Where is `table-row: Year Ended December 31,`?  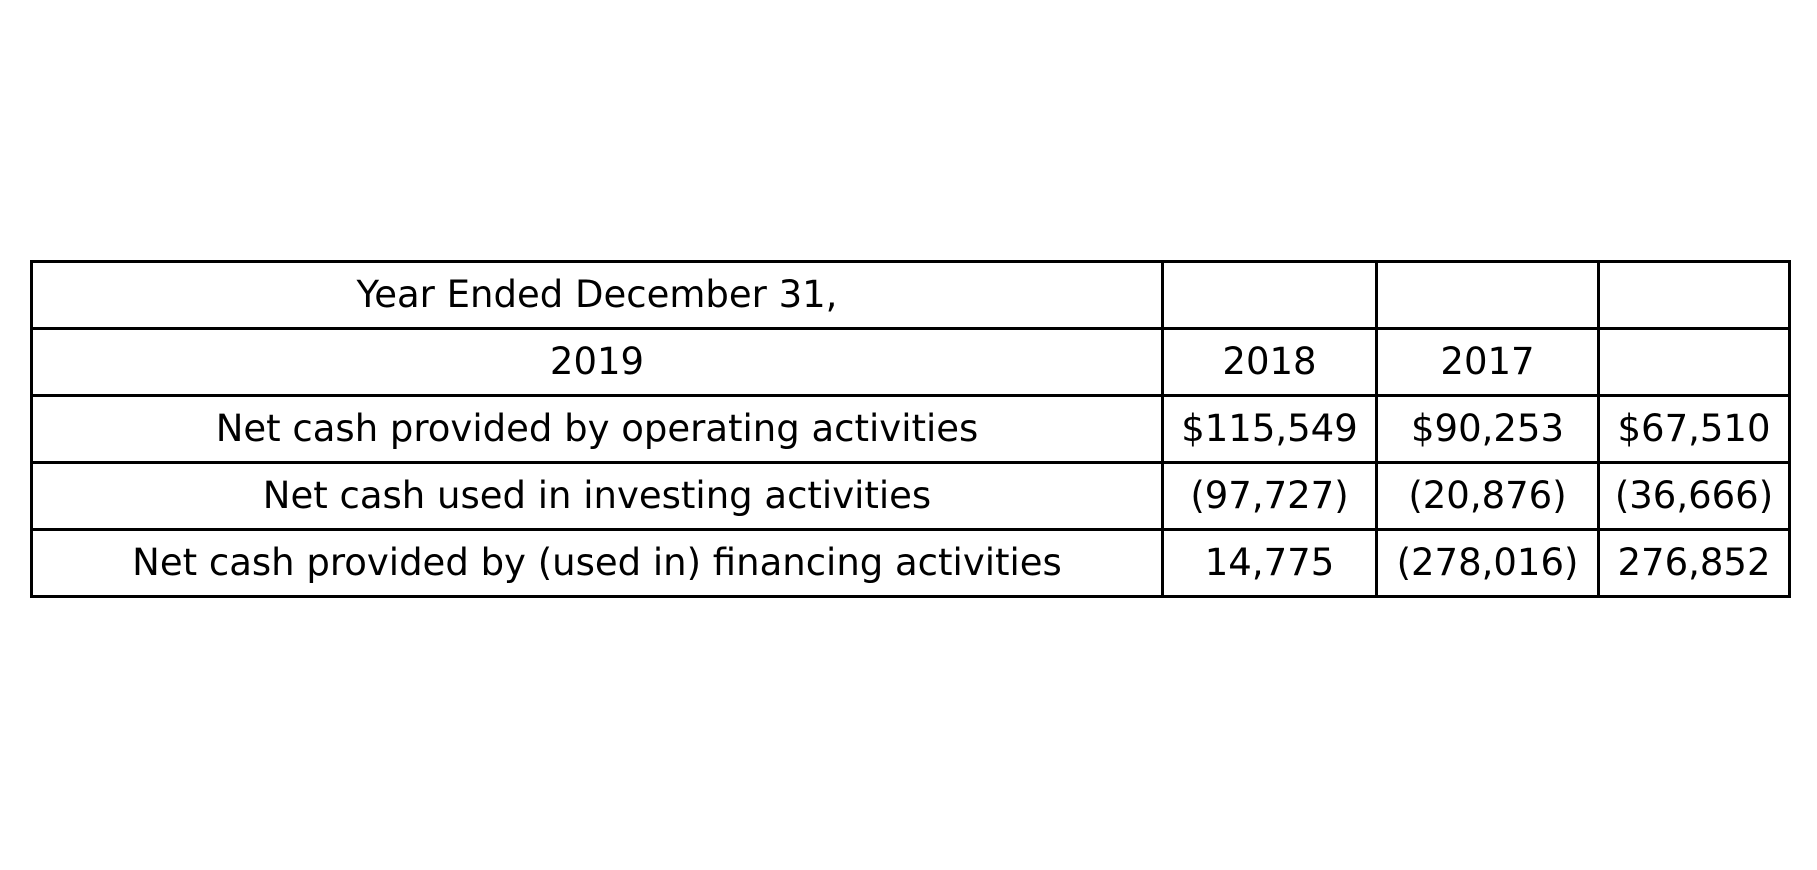 table-row: Year Ended December 31, is located at coordinates (910, 295).